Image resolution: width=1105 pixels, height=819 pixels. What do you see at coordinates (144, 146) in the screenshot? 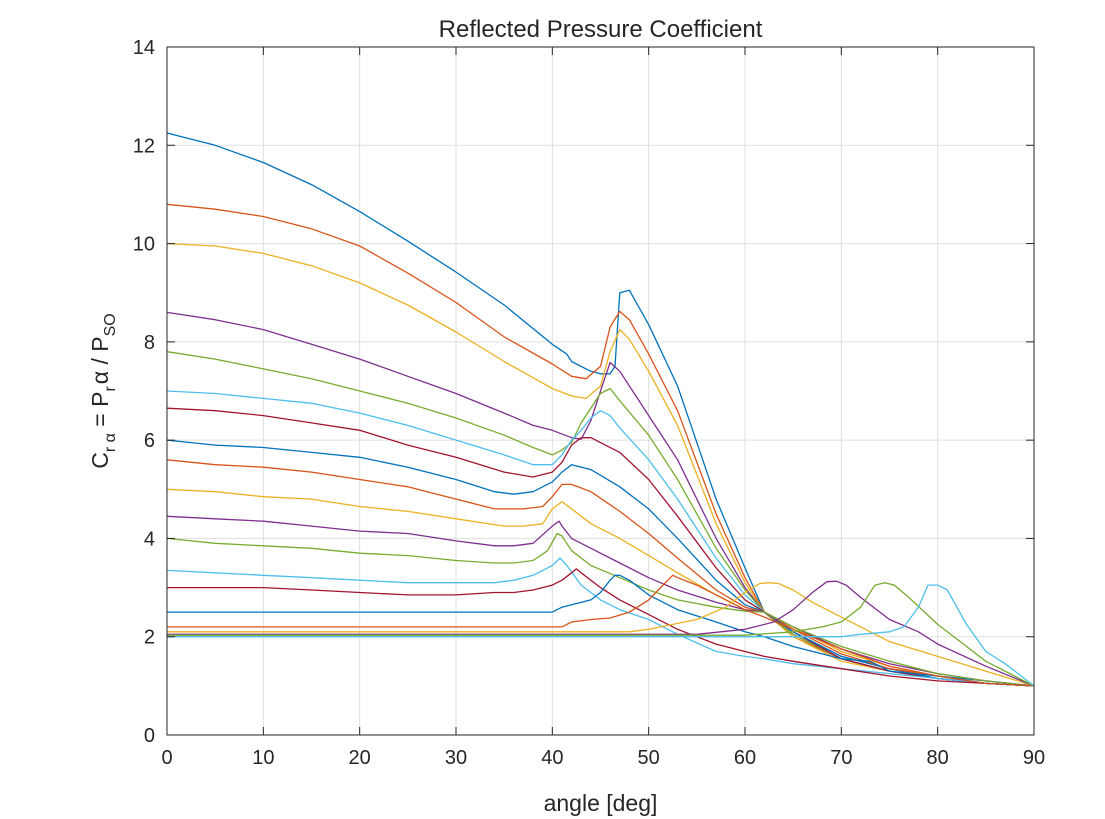
I see `y-tick-label: 12` at bounding box center [144, 146].